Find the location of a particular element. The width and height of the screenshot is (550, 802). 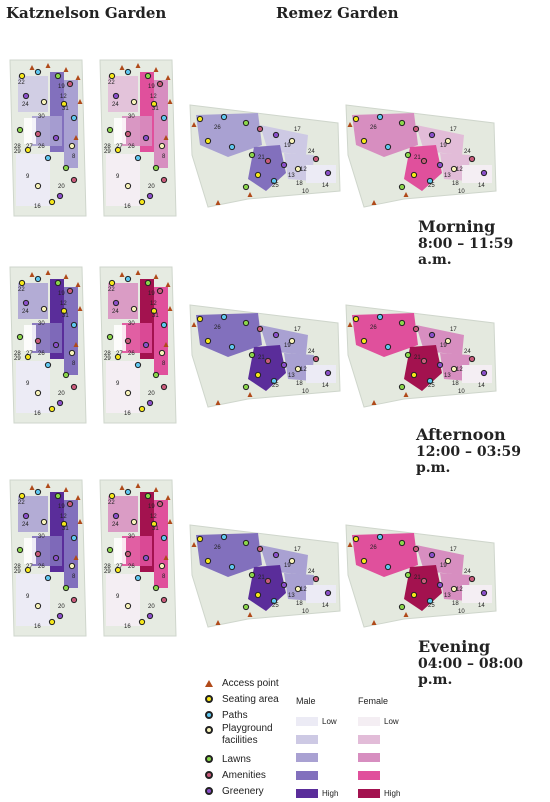

male-scale-title: Male is located at coordinates (306, 701).